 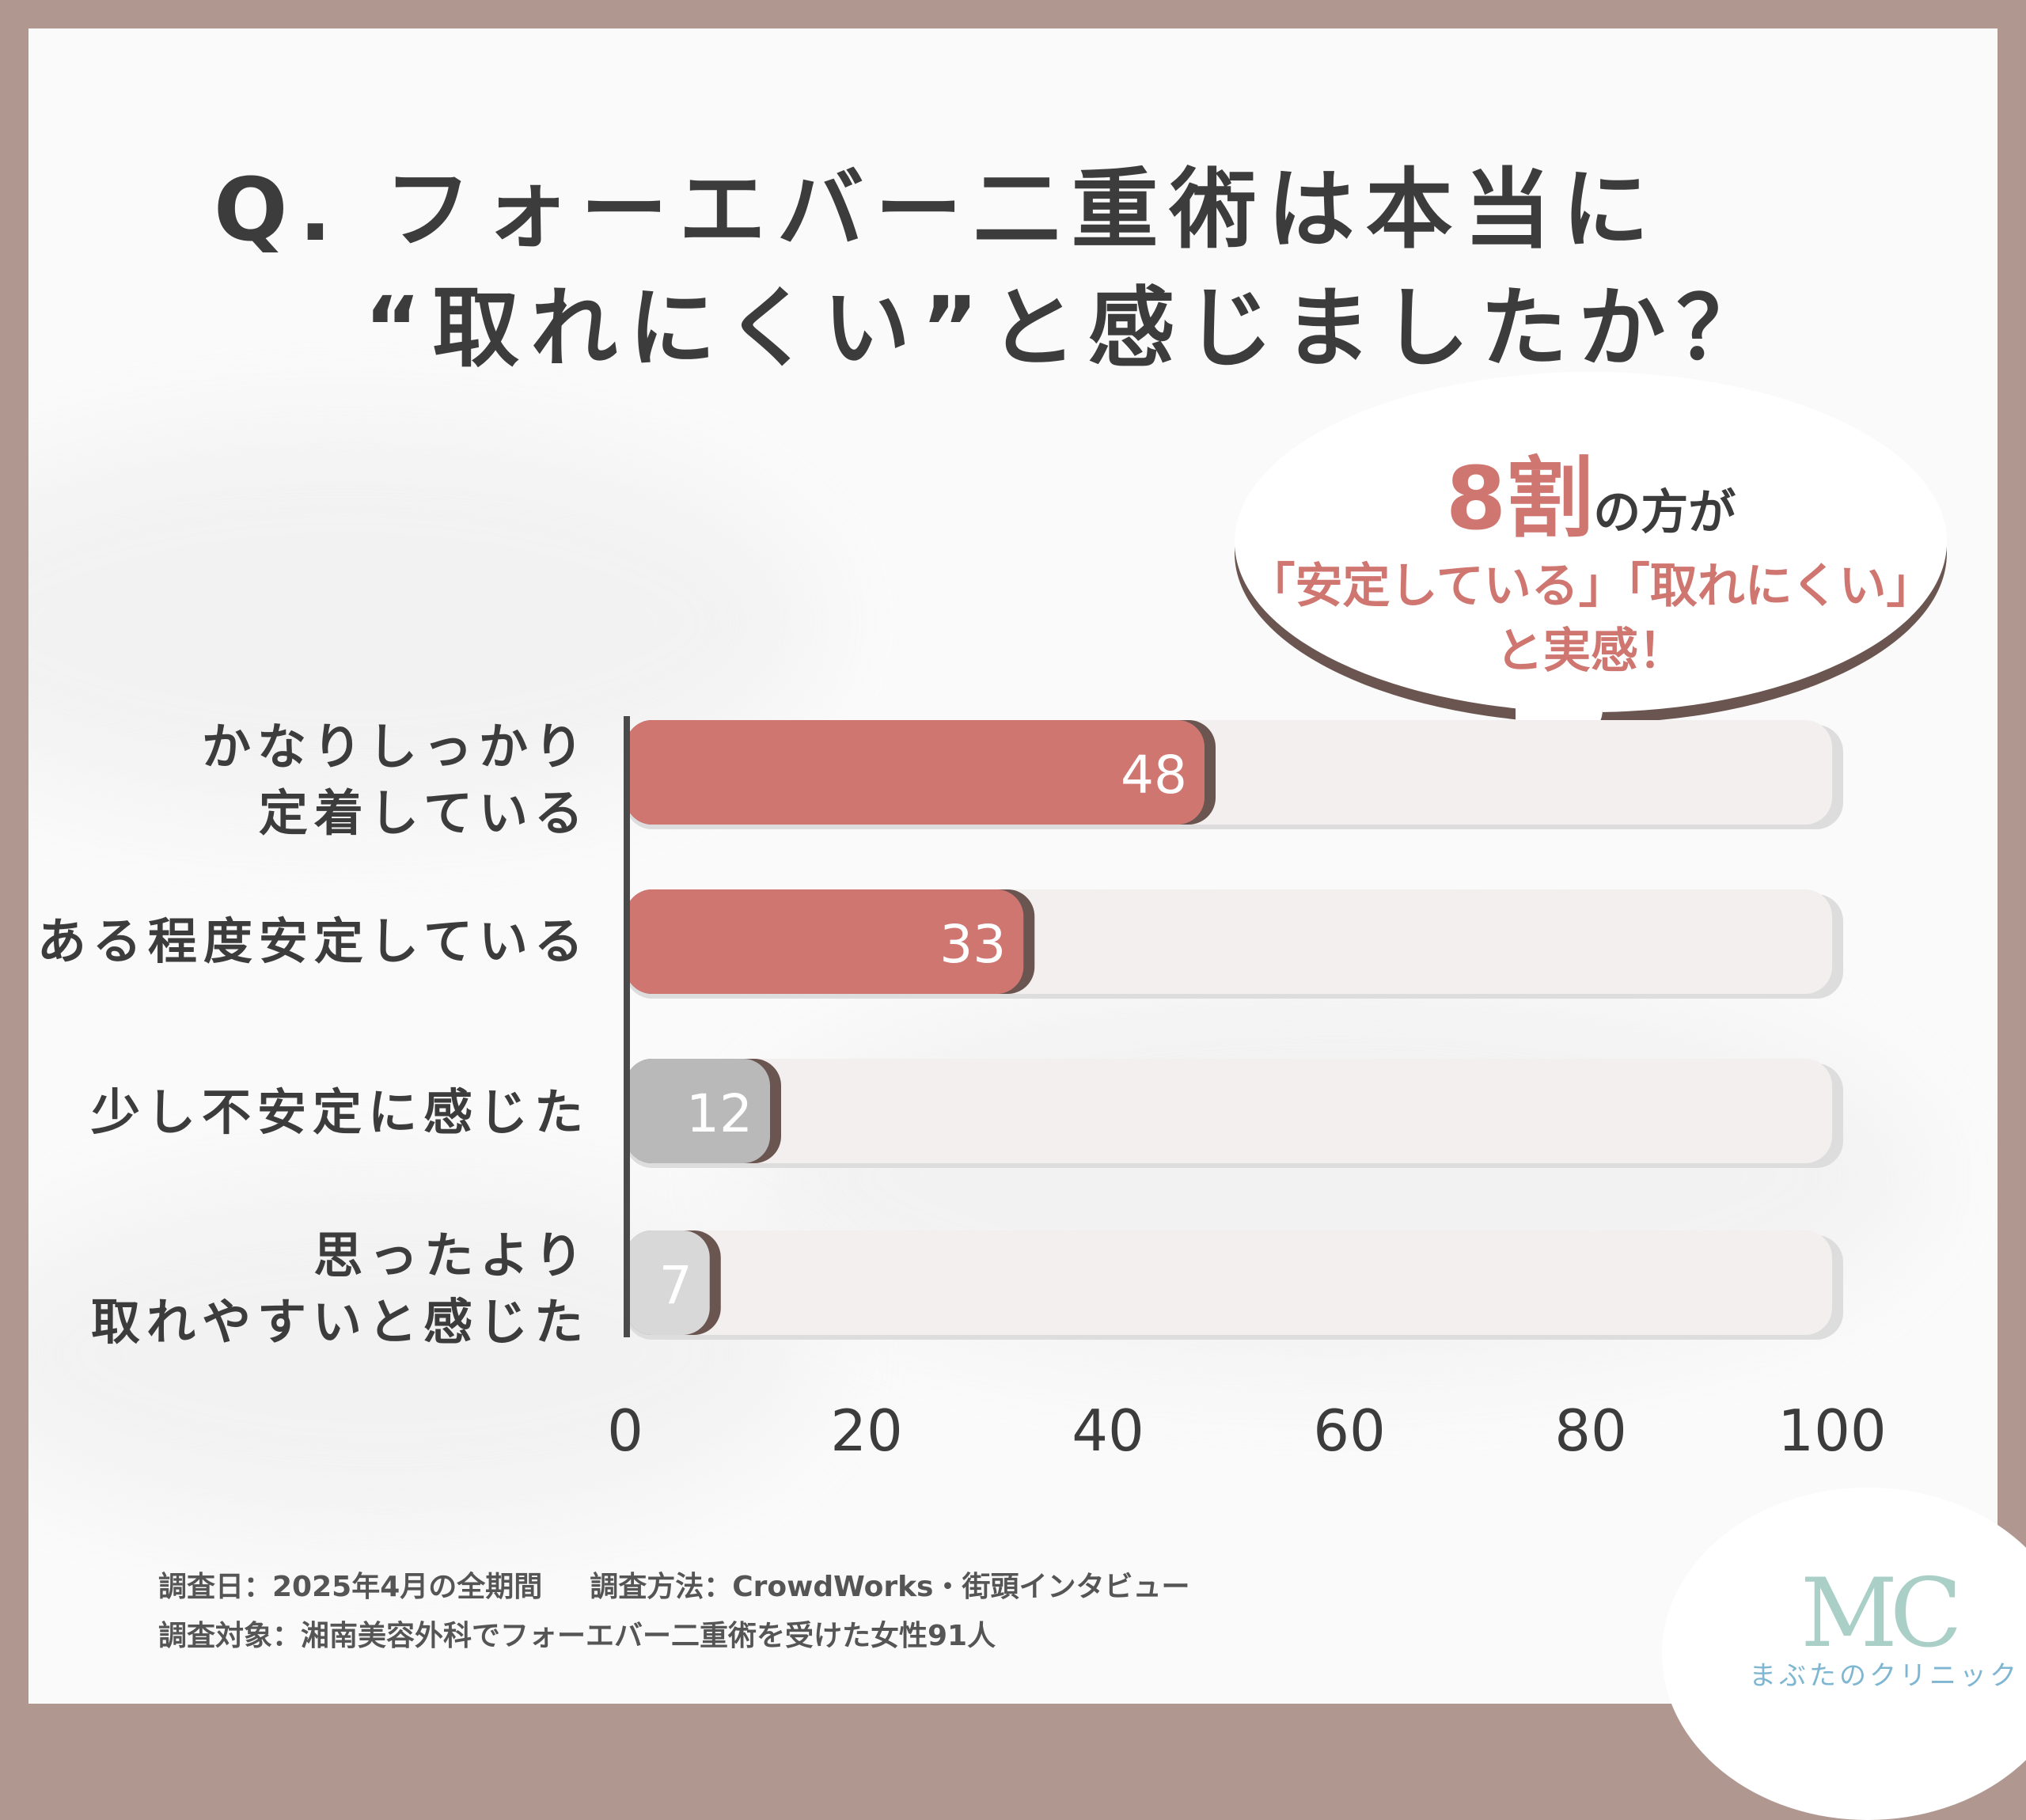 I want to click on callout-highlight: 8割, so click(x=1519, y=498).